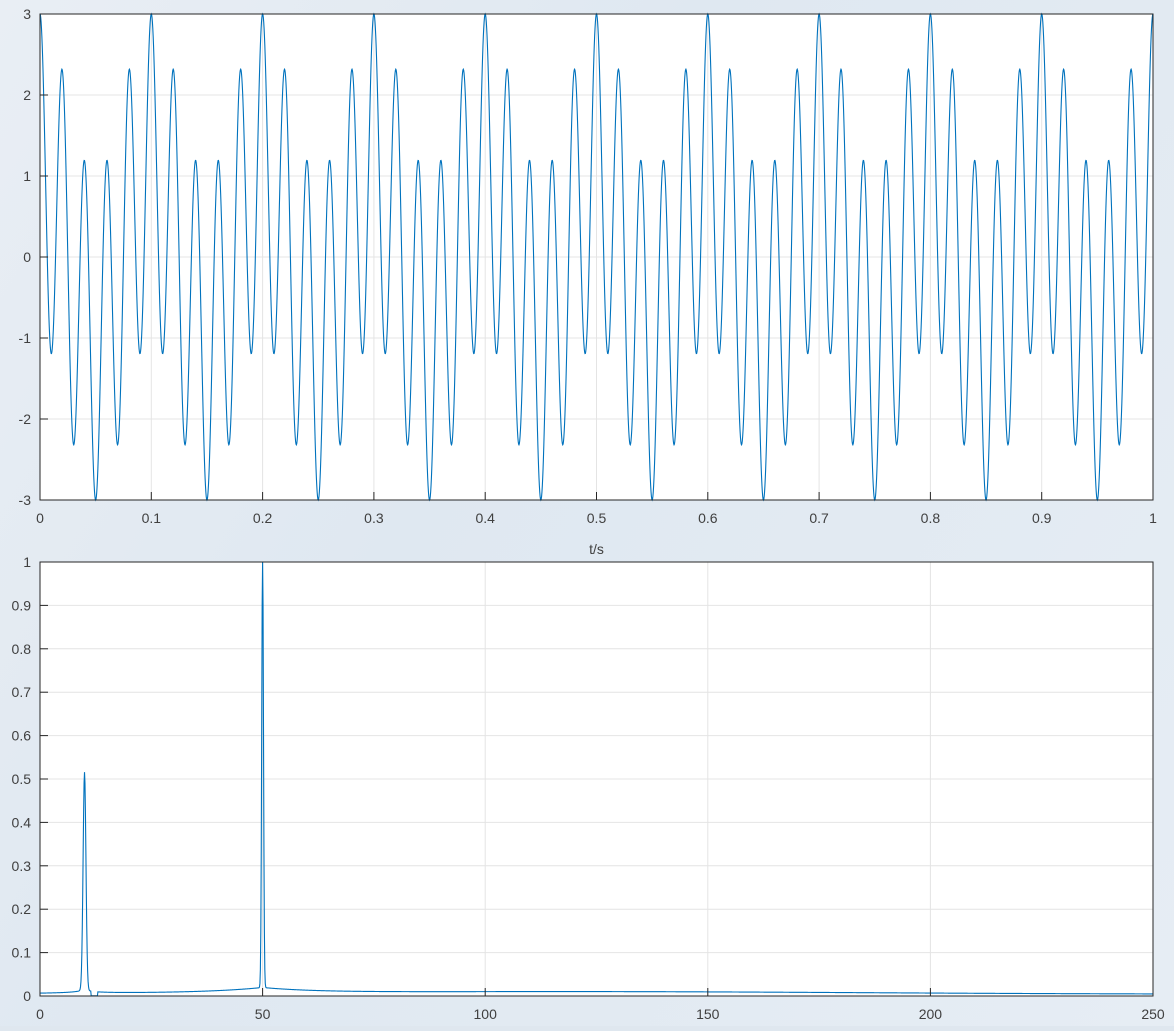  What do you see at coordinates (22, 605) in the screenshot?
I see `y-tick-label: 0.9` at bounding box center [22, 605].